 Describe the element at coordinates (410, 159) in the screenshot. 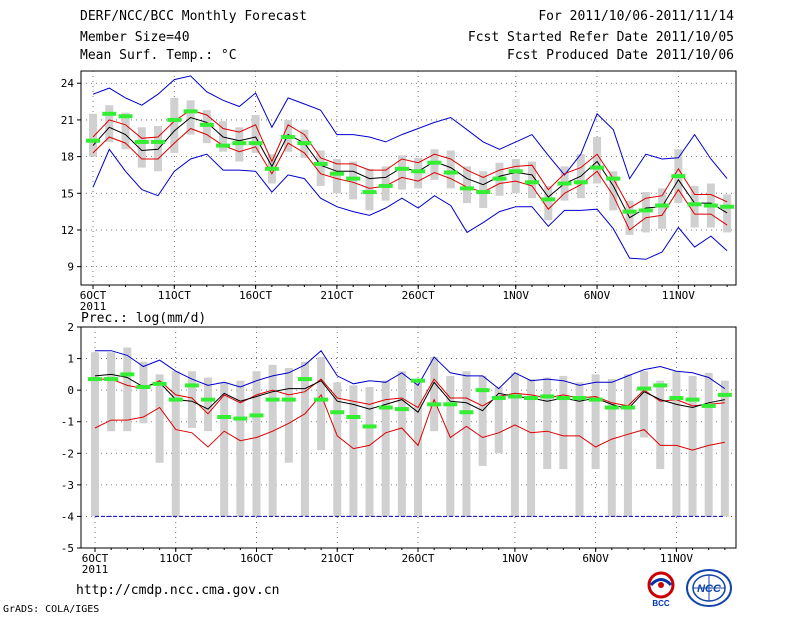

I see `temp-upper-line` at that location.